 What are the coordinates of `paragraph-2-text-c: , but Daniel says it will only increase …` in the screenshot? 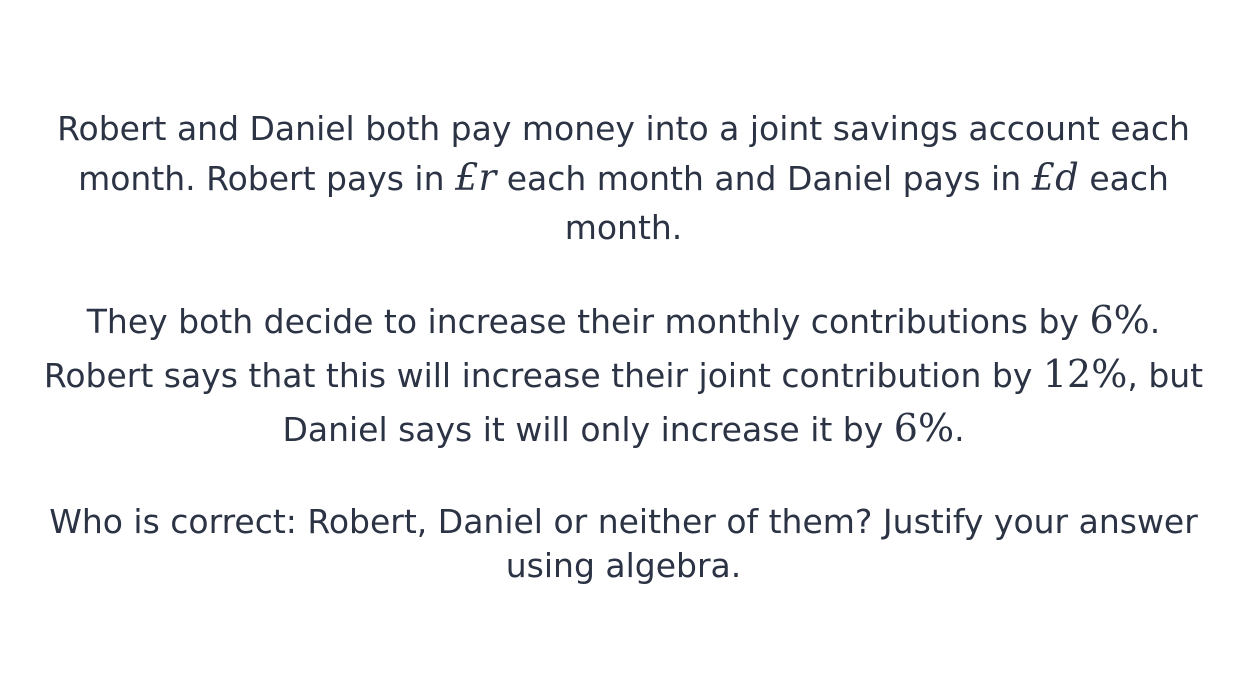 It's located at (743, 402).